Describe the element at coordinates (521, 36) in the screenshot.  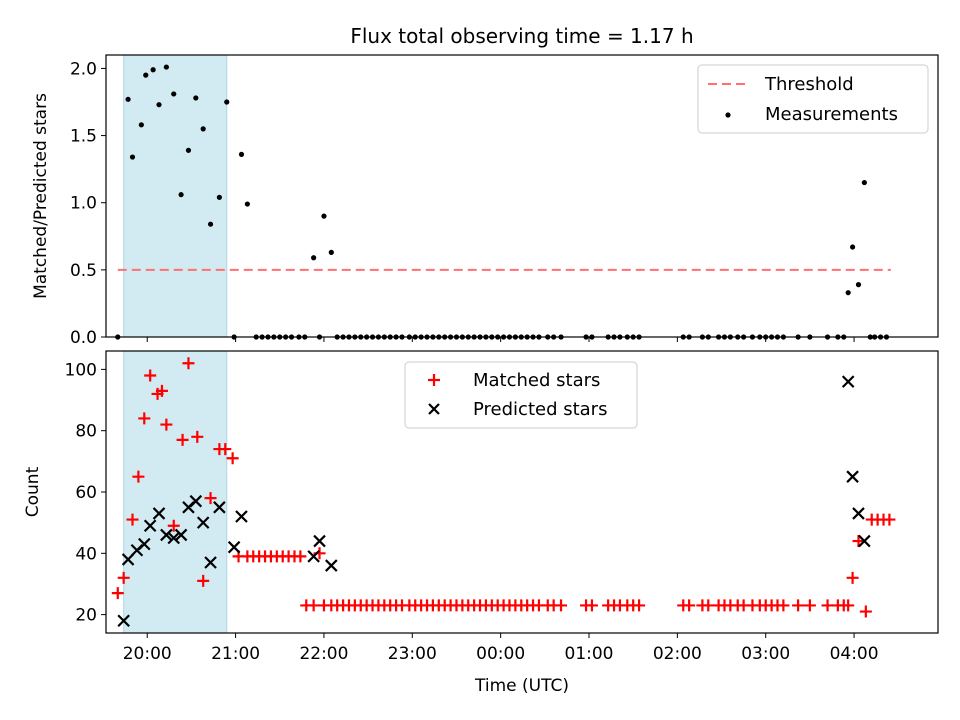
I see `chart-title: Flux total observing time = 1.17 h` at that location.